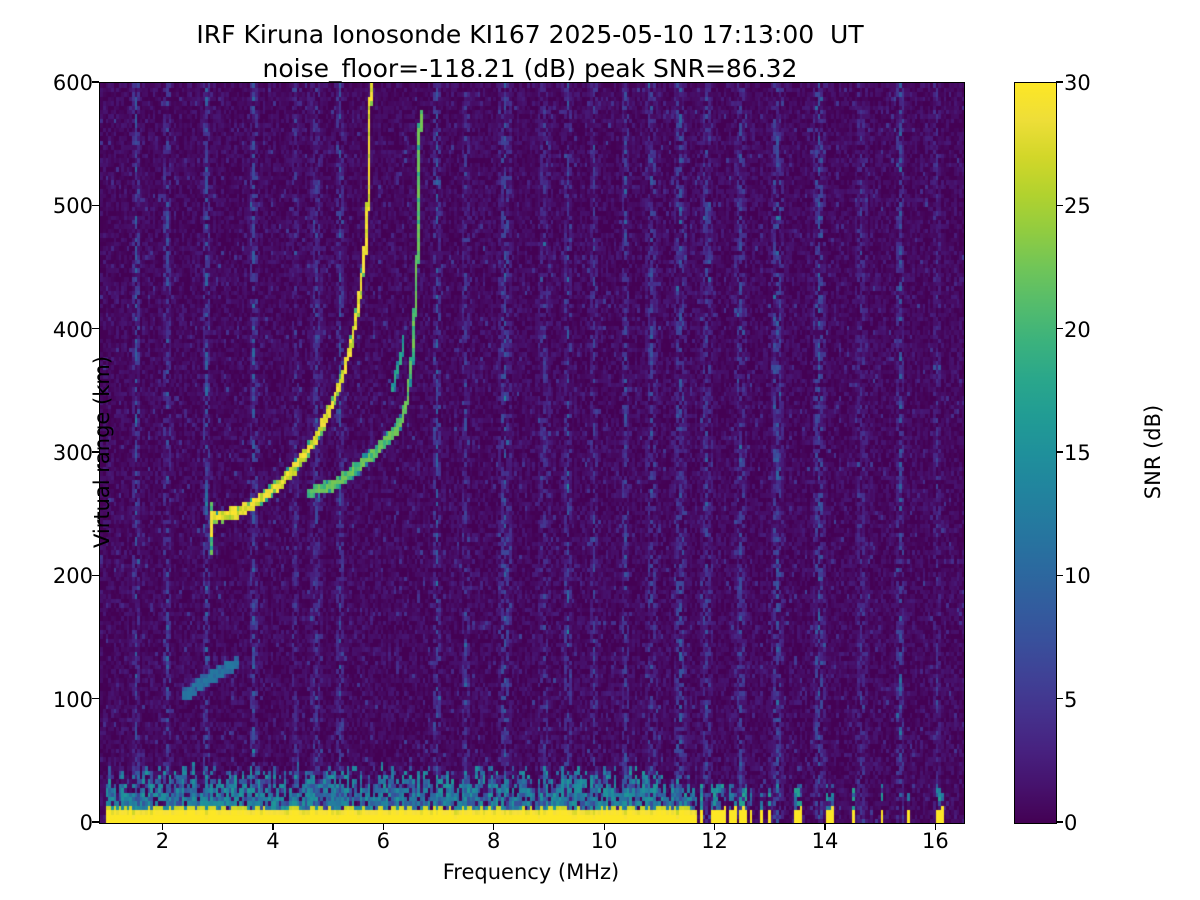  I want to click on colorbar, so click(1035, 453).